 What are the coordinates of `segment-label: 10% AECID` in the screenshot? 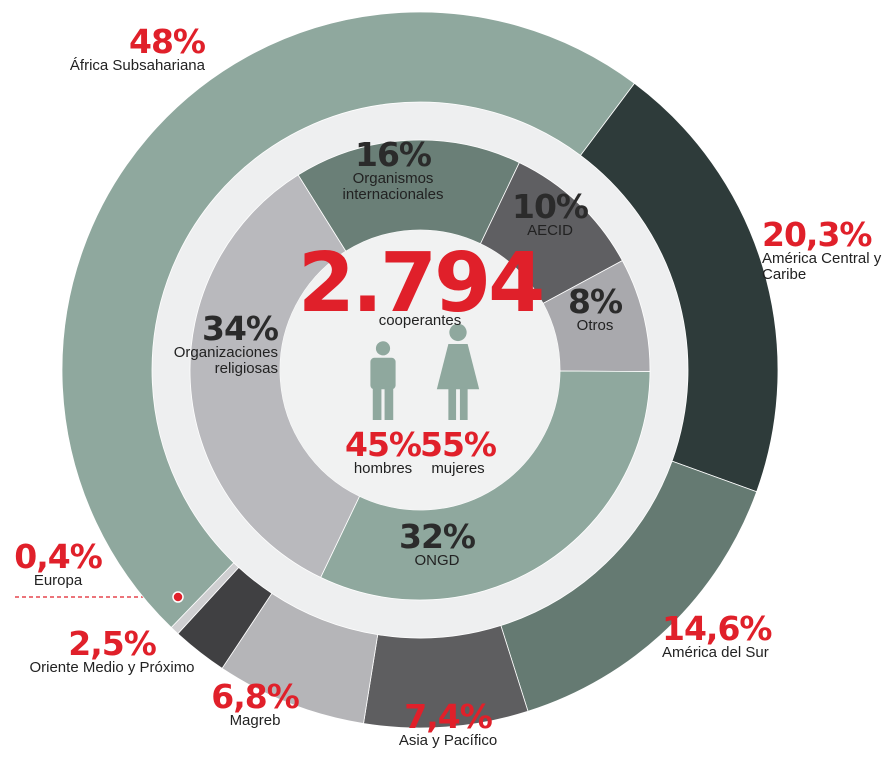 It's located at (550, 214).